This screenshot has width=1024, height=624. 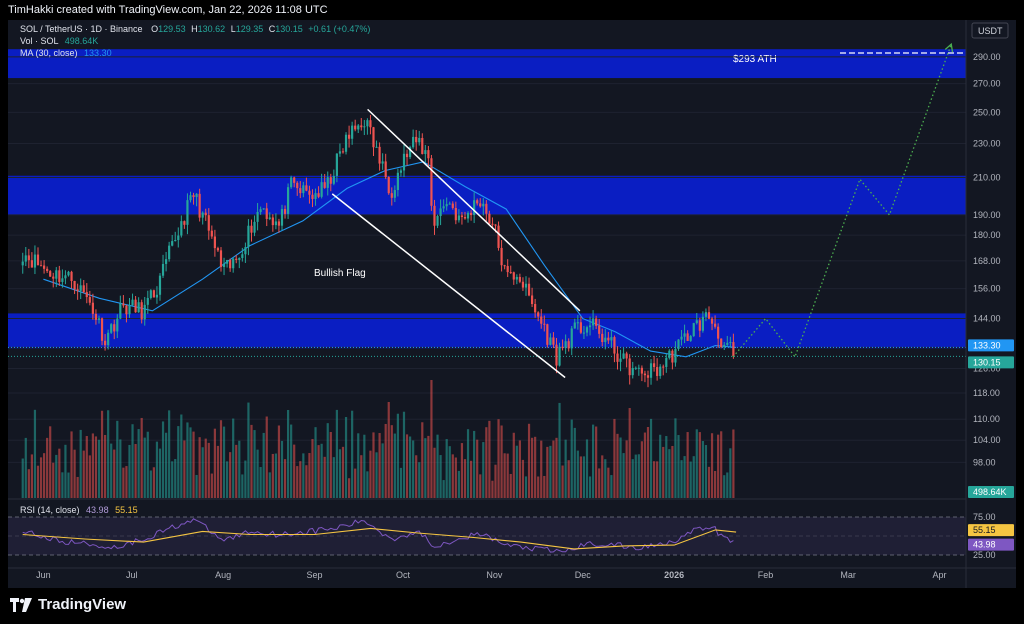 What do you see at coordinates (223, 575) in the screenshot?
I see `time-tick-label: Aug` at bounding box center [223, 575].